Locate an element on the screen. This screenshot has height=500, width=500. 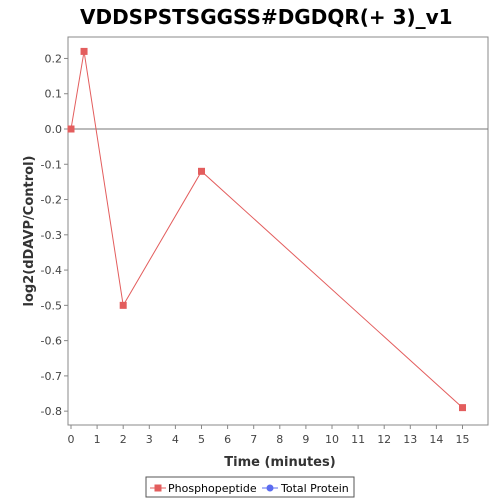
y-axis-label: log2(dDAVP/Control) is located at coordinates (29, 231).